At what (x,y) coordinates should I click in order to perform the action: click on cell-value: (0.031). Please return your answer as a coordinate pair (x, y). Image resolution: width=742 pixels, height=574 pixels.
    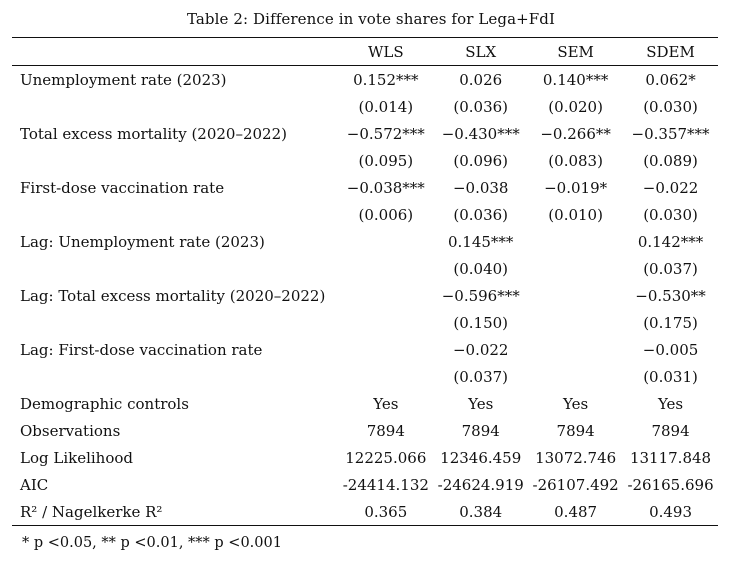
    Looking at the image, I should click on (670, 376).